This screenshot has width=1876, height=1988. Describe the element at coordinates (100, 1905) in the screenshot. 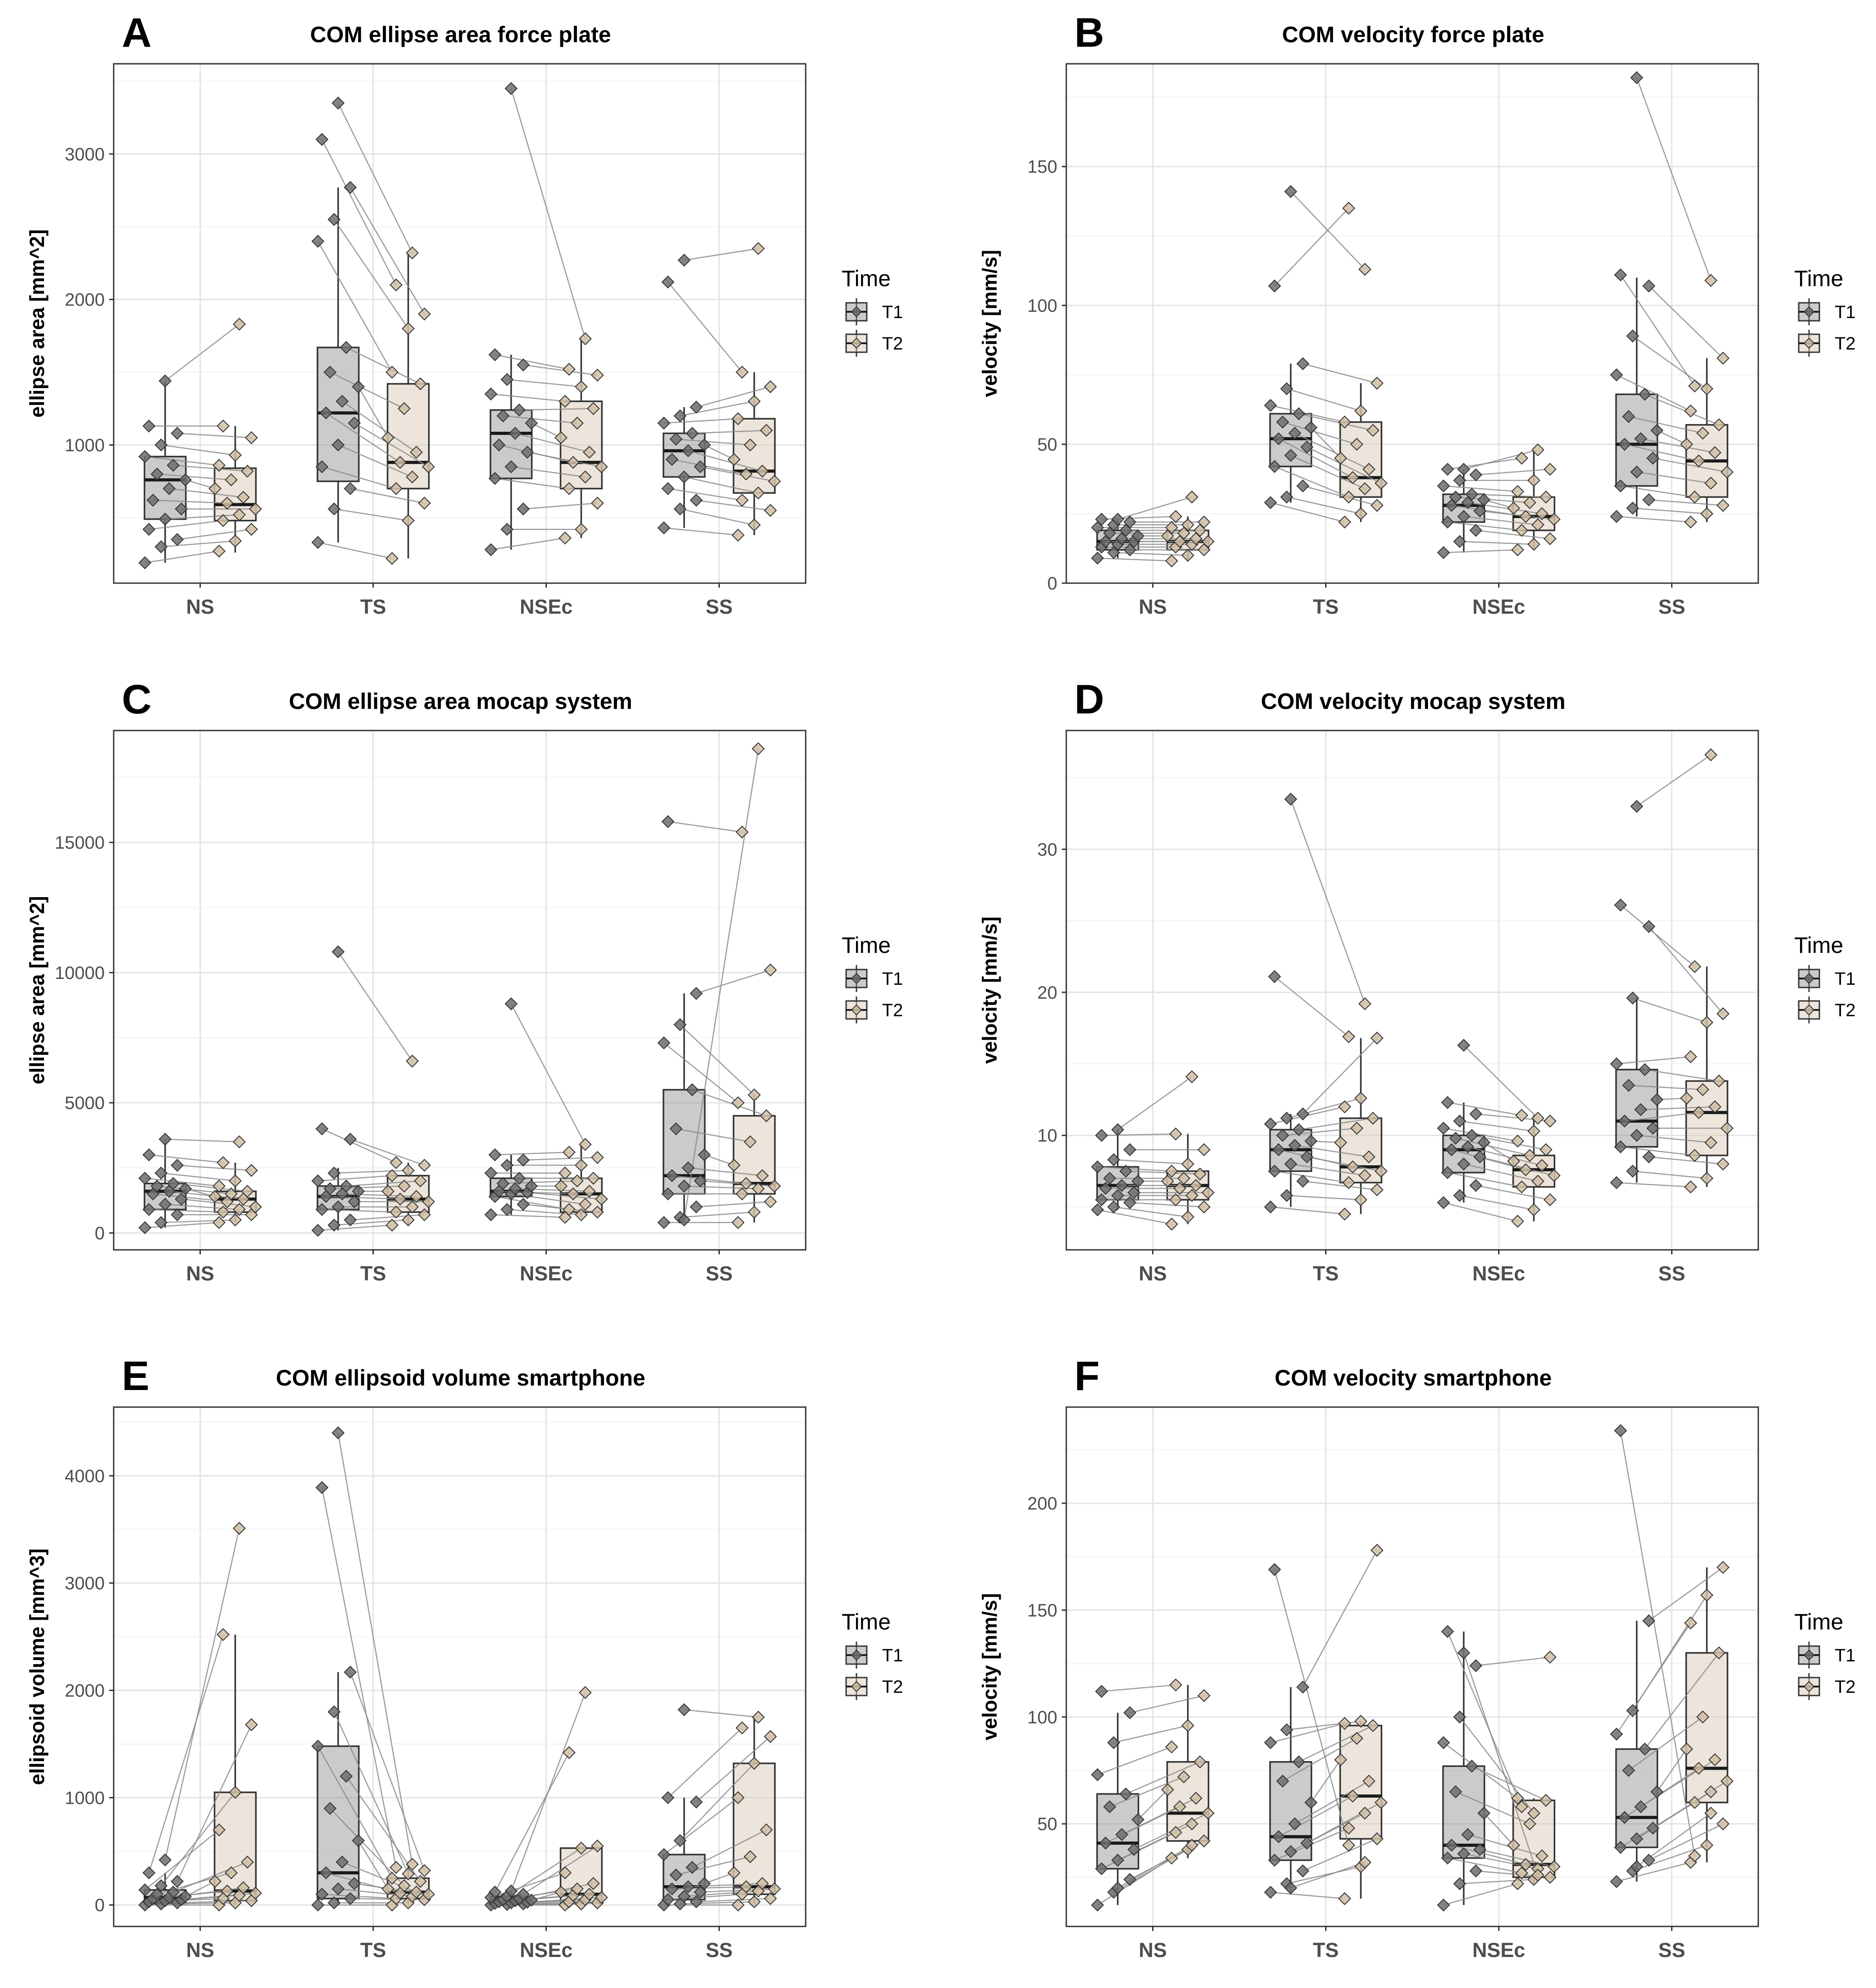

I see `y-tick-label: 0` at that location.